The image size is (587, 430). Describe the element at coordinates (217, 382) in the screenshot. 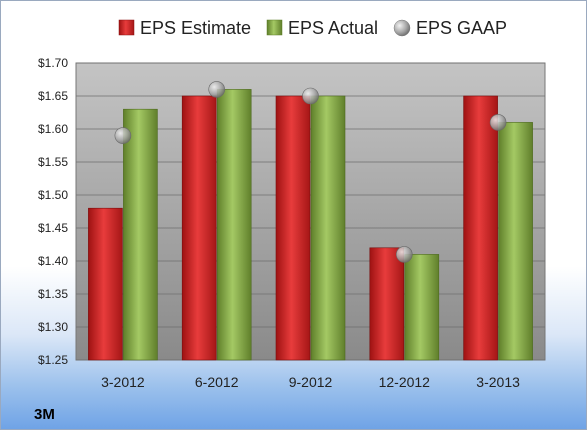

I see `x-tick-label: 6-2012` at that location.